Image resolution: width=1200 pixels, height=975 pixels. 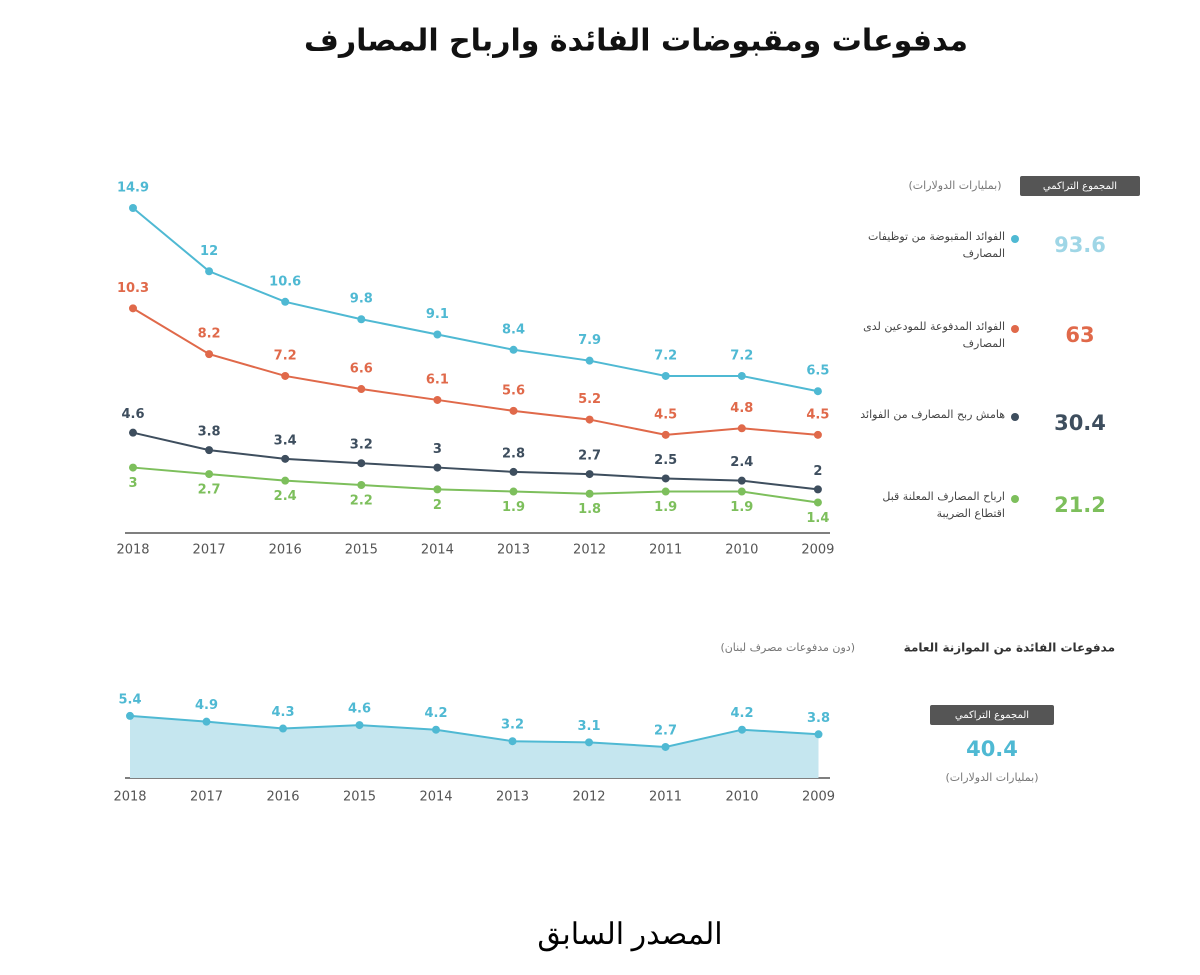 I want to click on data-label: 4.3, so click(x=282, y=712).